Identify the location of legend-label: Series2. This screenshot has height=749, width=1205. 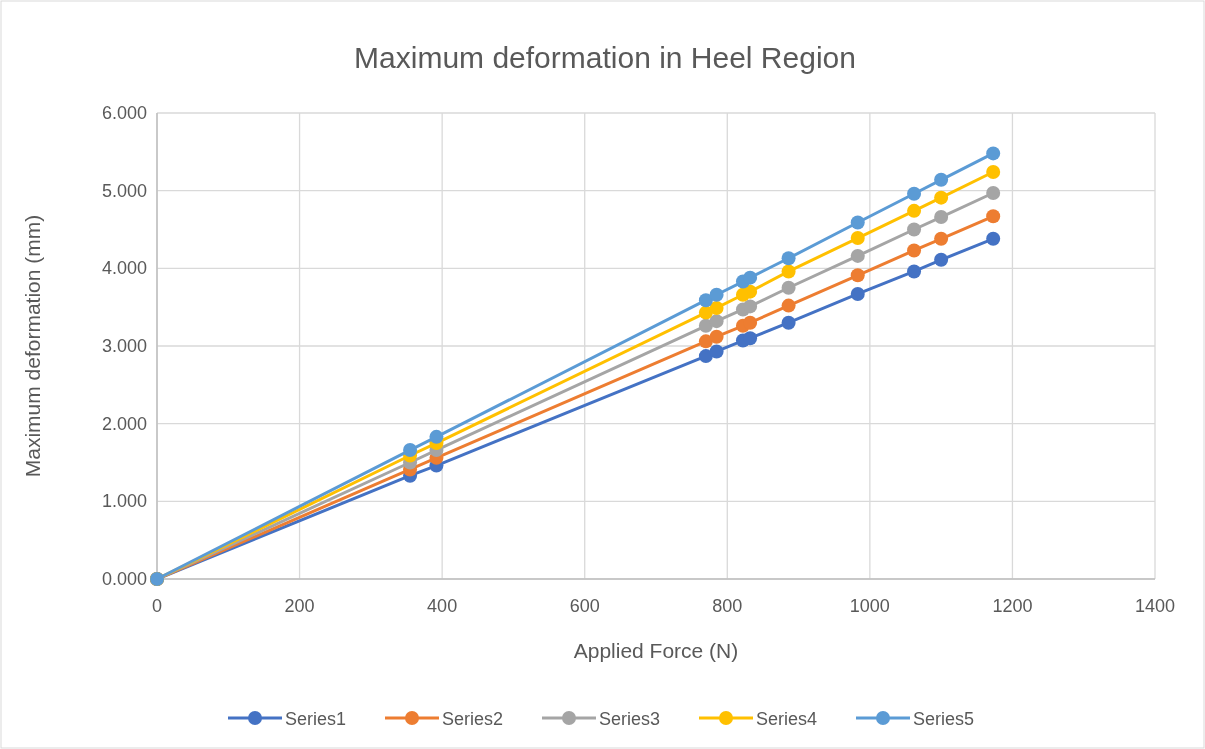
(473, 719).